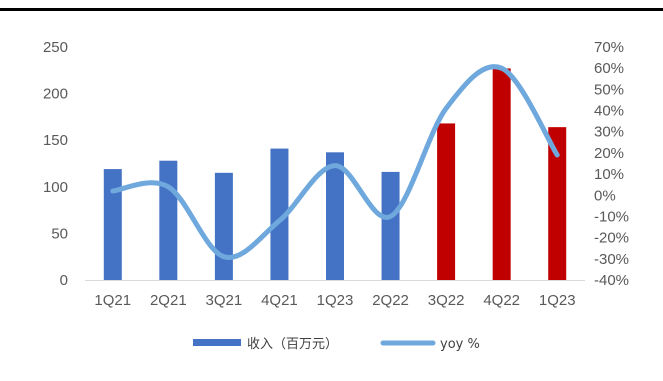  I want to click on legend: 收入（百万元） yoy %, so click(336, 344).